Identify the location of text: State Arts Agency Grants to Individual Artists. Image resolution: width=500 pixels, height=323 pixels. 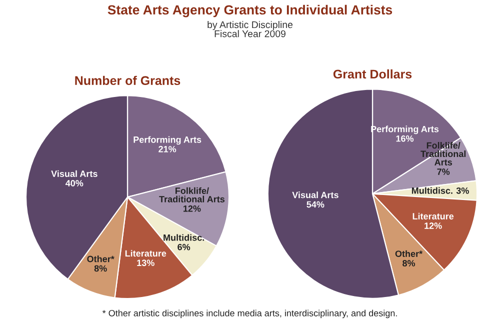
(250, 11).